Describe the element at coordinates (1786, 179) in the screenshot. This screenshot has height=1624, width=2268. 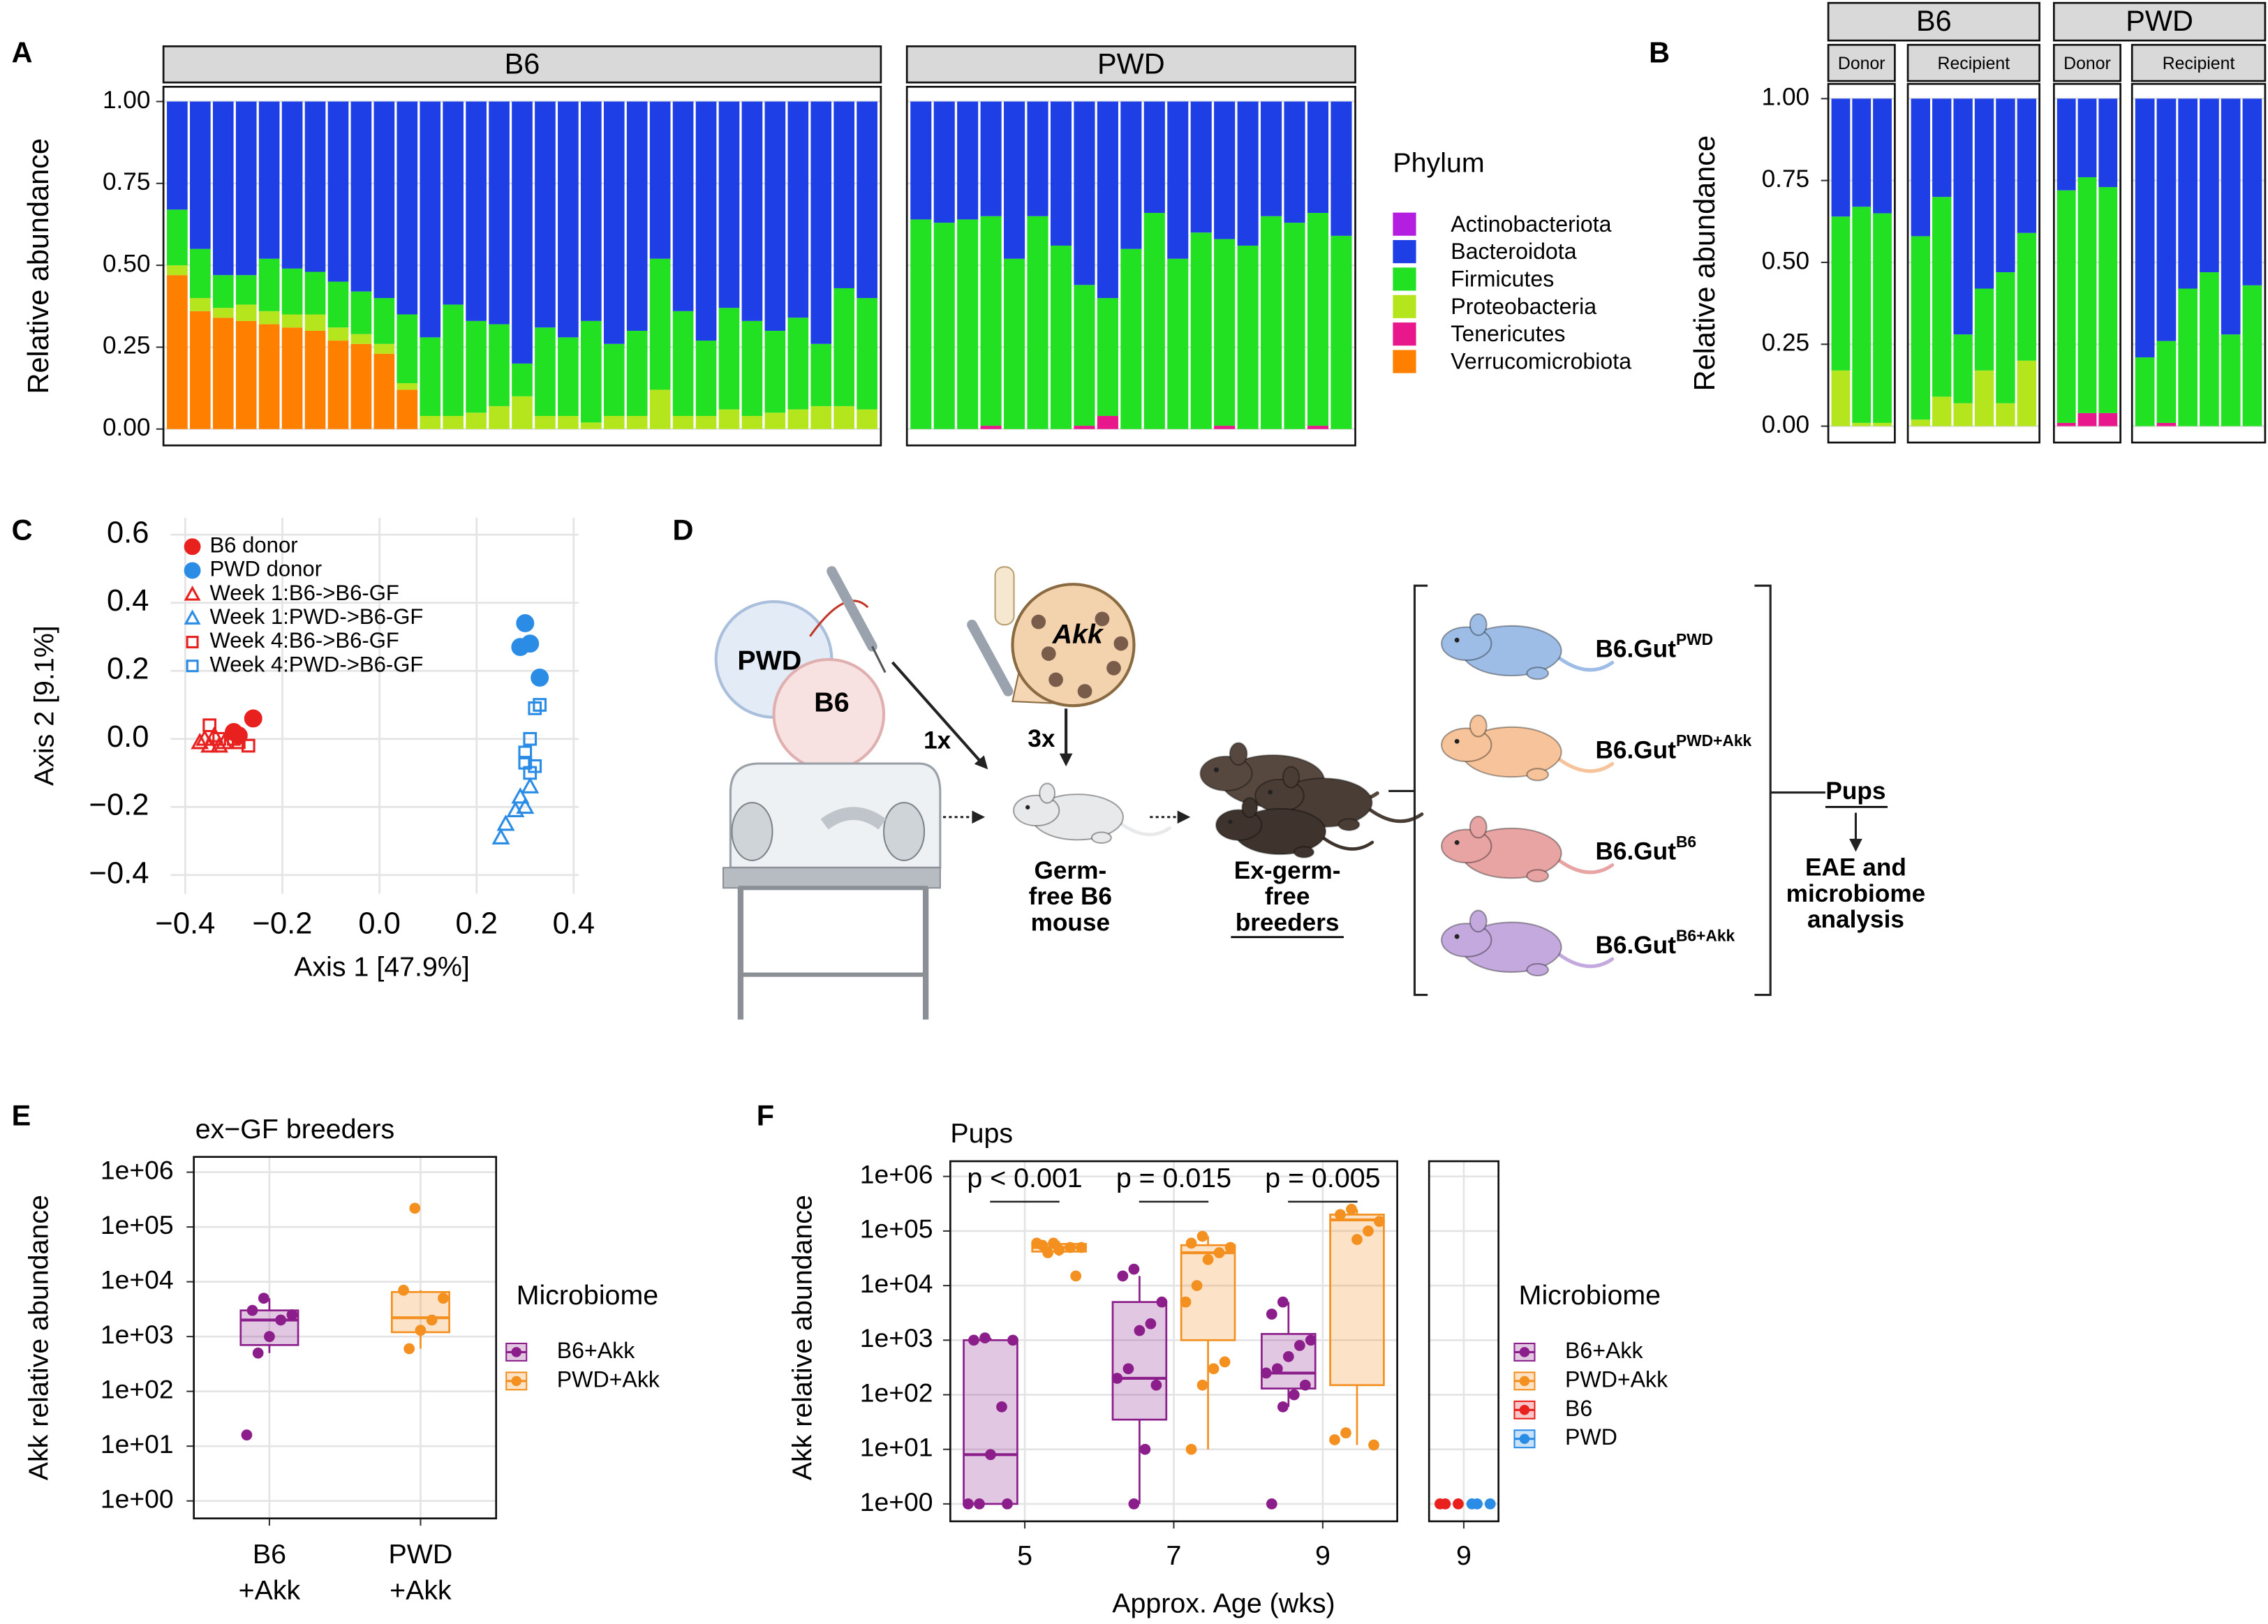
I see `y-tick-label: 0.75` at that location.